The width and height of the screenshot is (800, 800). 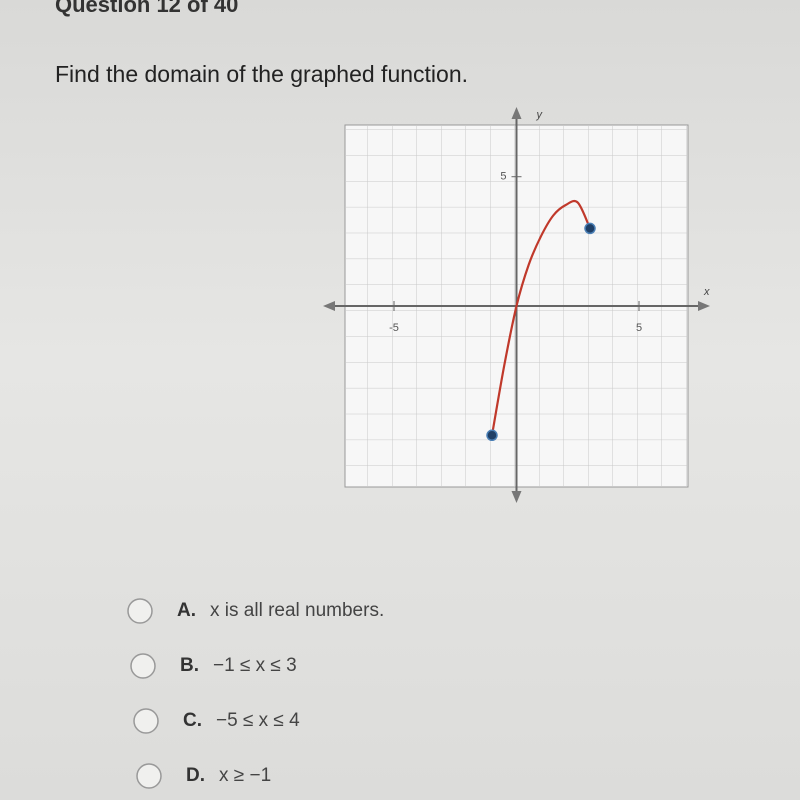 What do you see at coordinates (503, 177) in the screenshot?
I see `y-tick-label: 5` at bounding box center [503, 177].